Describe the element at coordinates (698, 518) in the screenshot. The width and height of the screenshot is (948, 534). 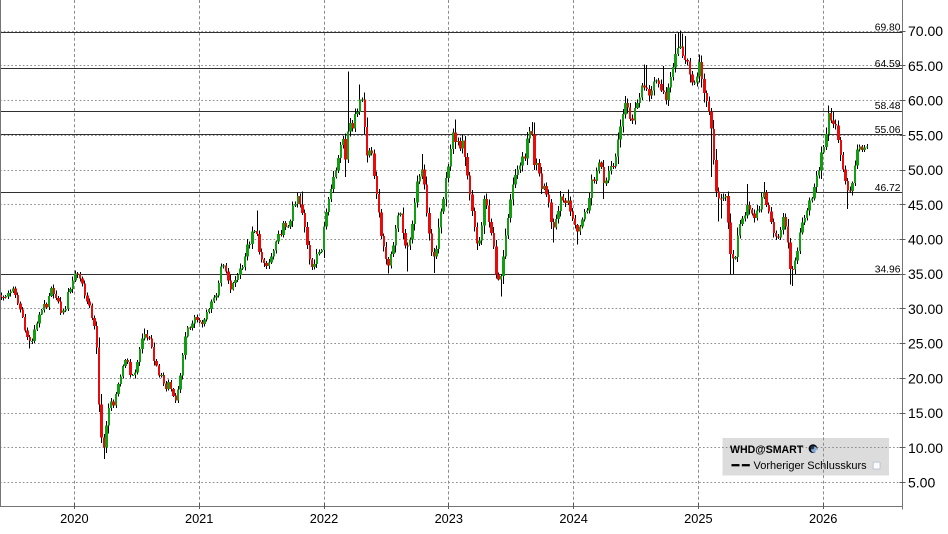
I see `svg-text: 2025` at that location.